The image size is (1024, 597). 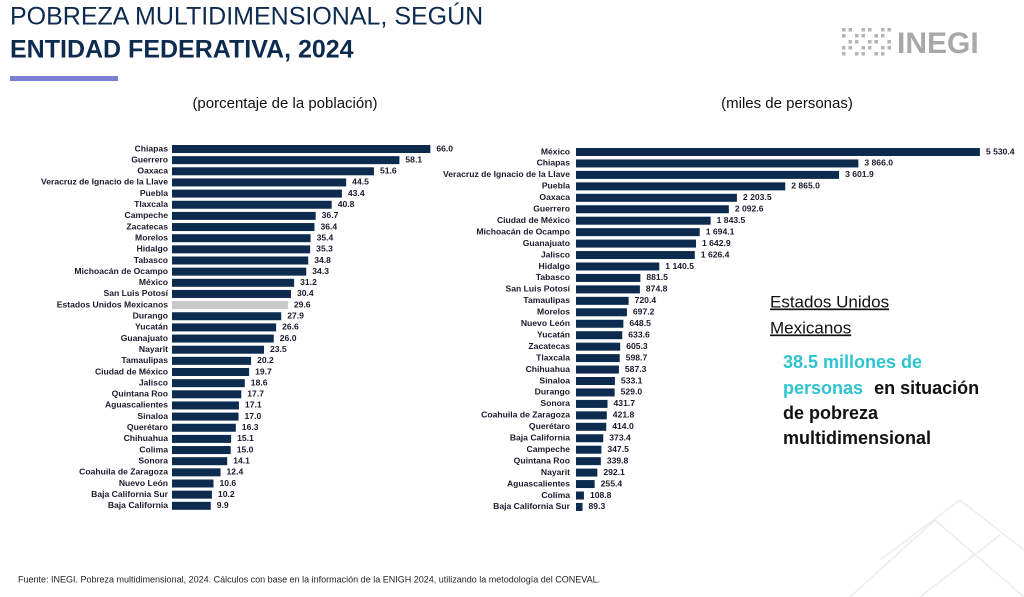 What do you see at coordinates (123, 472) in the screenshot?
I see `category-label: Coahuila de Zaragoza` at bounding box center [123, 472].